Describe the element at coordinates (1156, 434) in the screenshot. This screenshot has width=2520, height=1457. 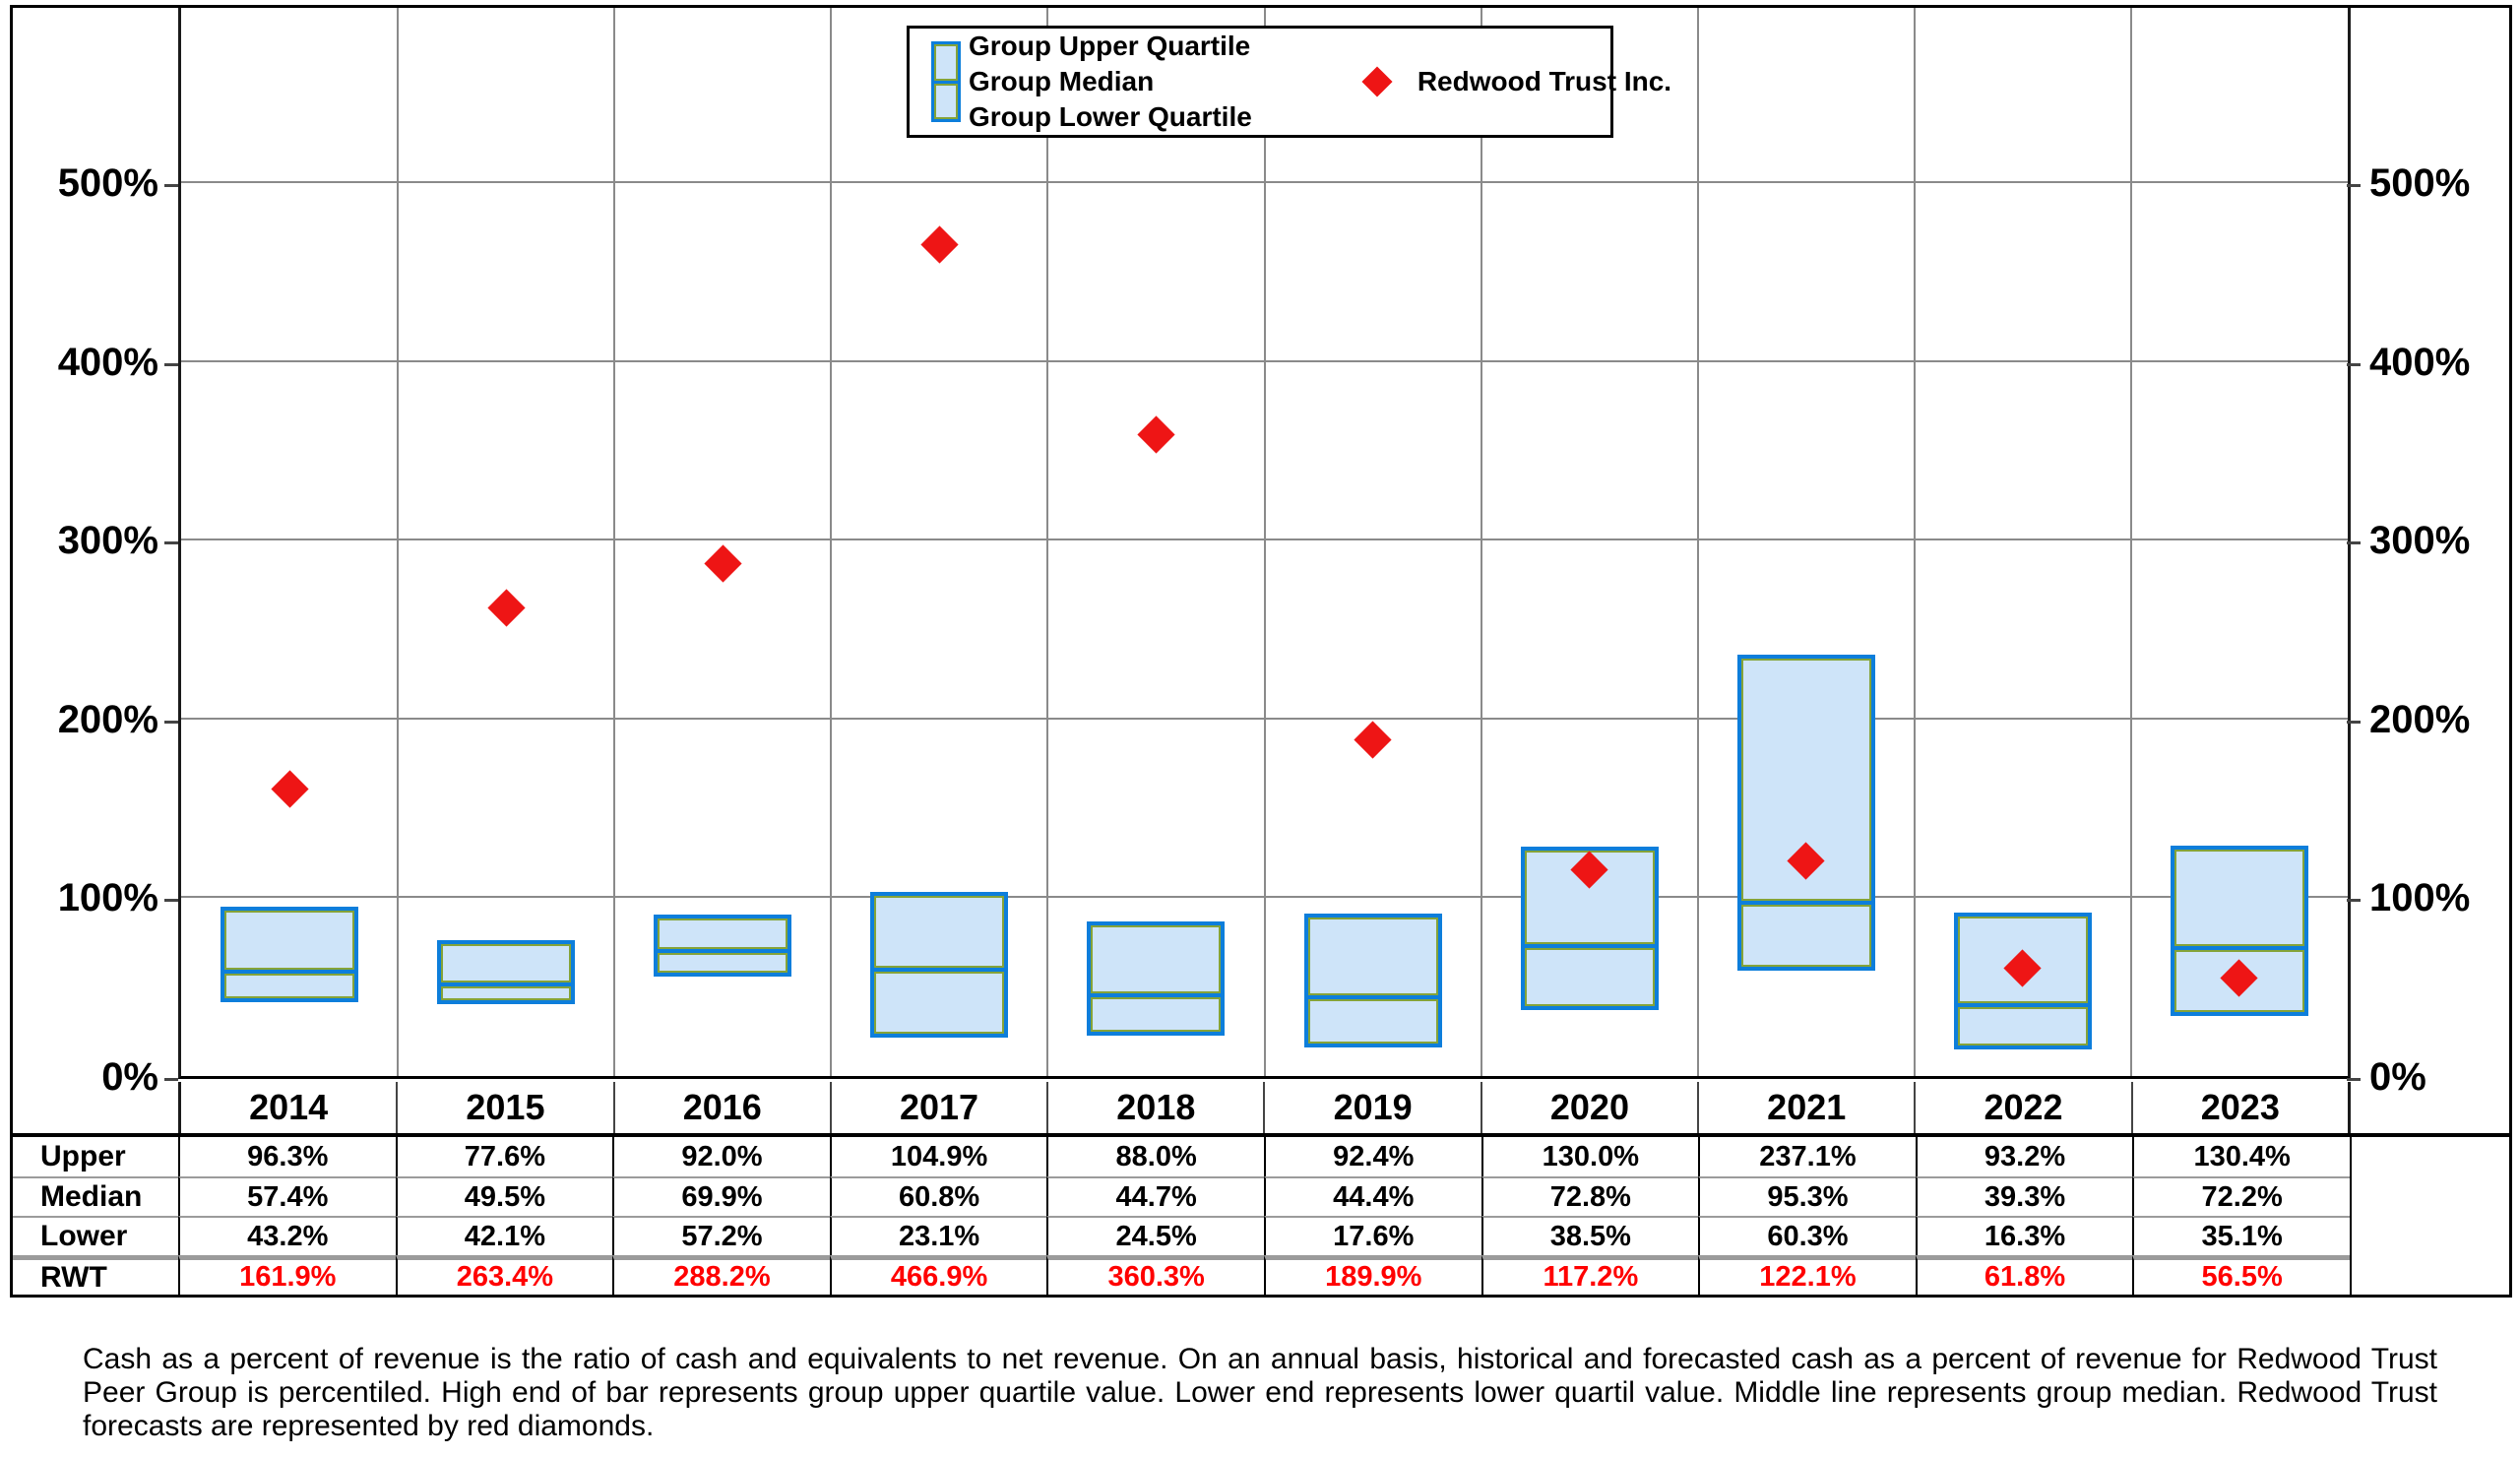
I see `rwt-diamond-2018` at that location.